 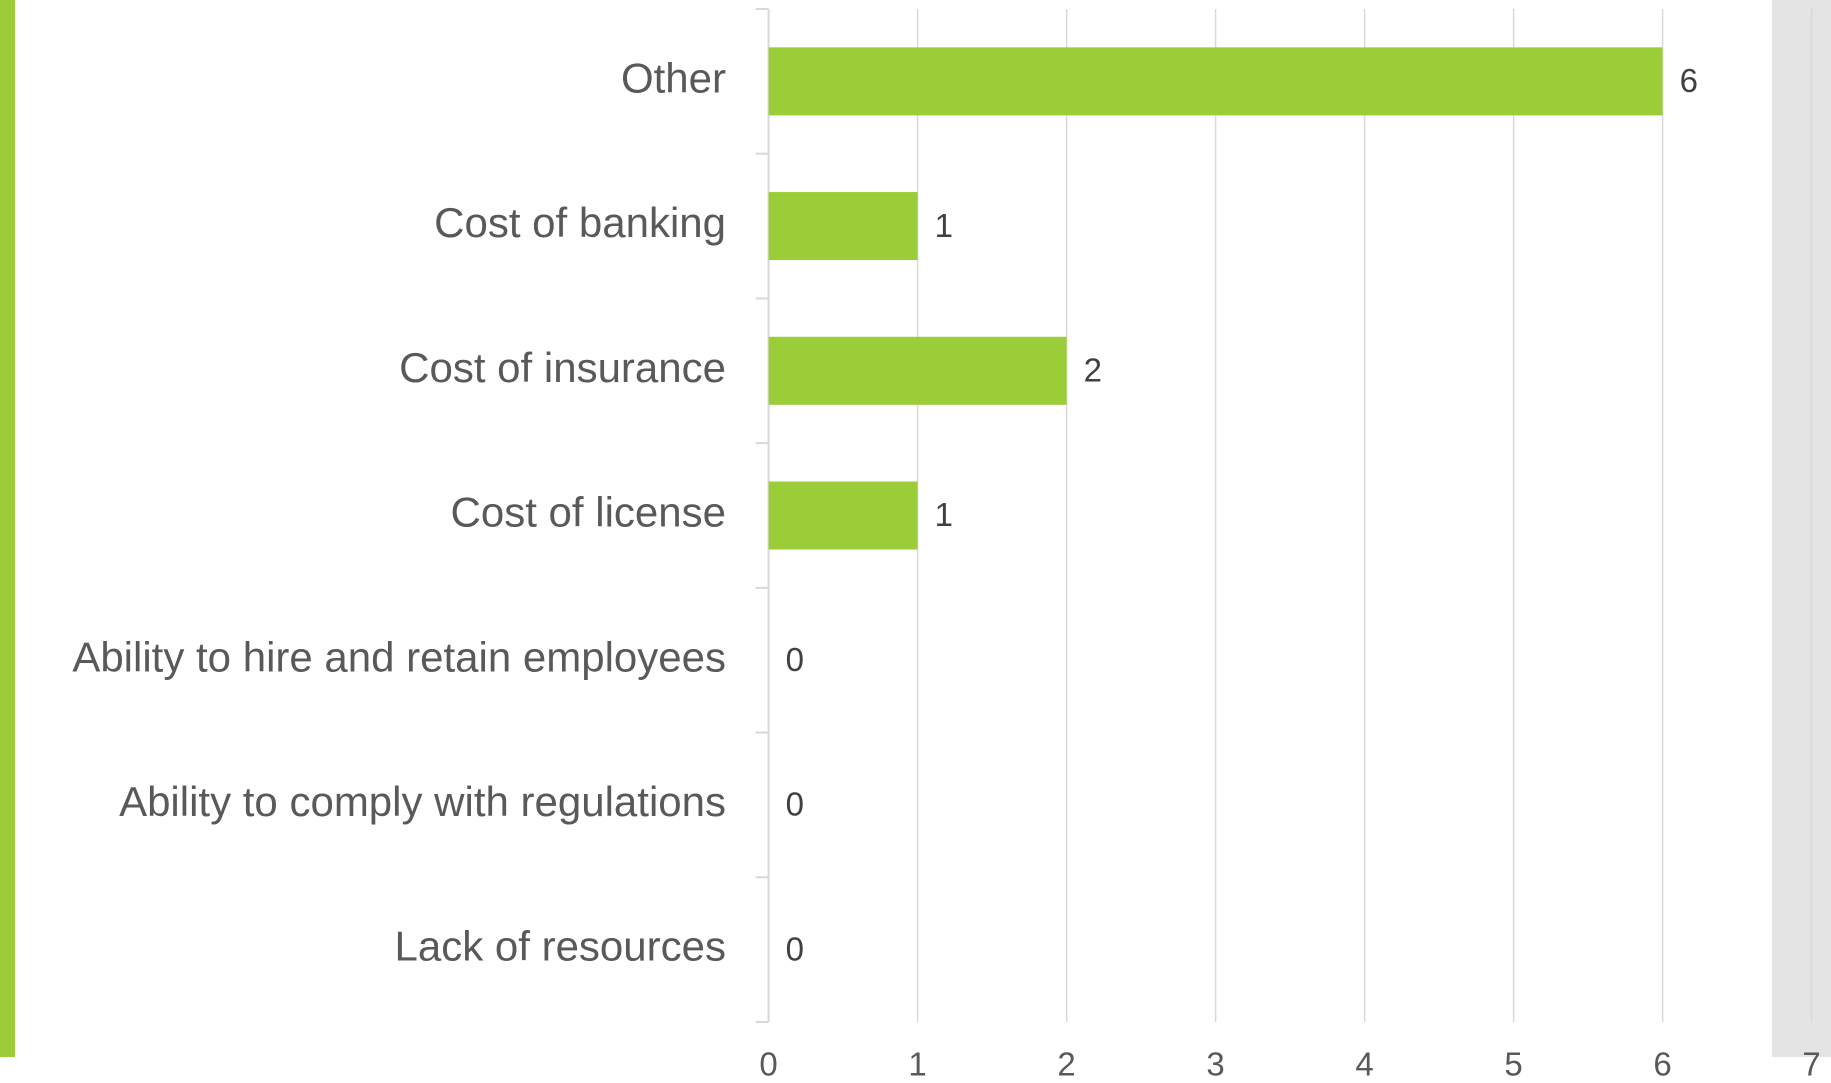 I want to click on data-label: 6, so click(x=1689, y=80).